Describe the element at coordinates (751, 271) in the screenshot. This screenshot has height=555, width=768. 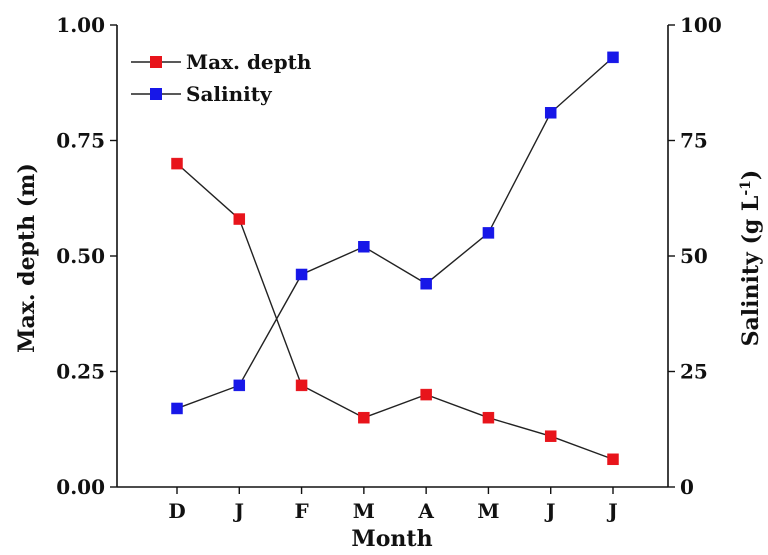
I see `right-y-axis-title-main: Salinity (g L` at that location.